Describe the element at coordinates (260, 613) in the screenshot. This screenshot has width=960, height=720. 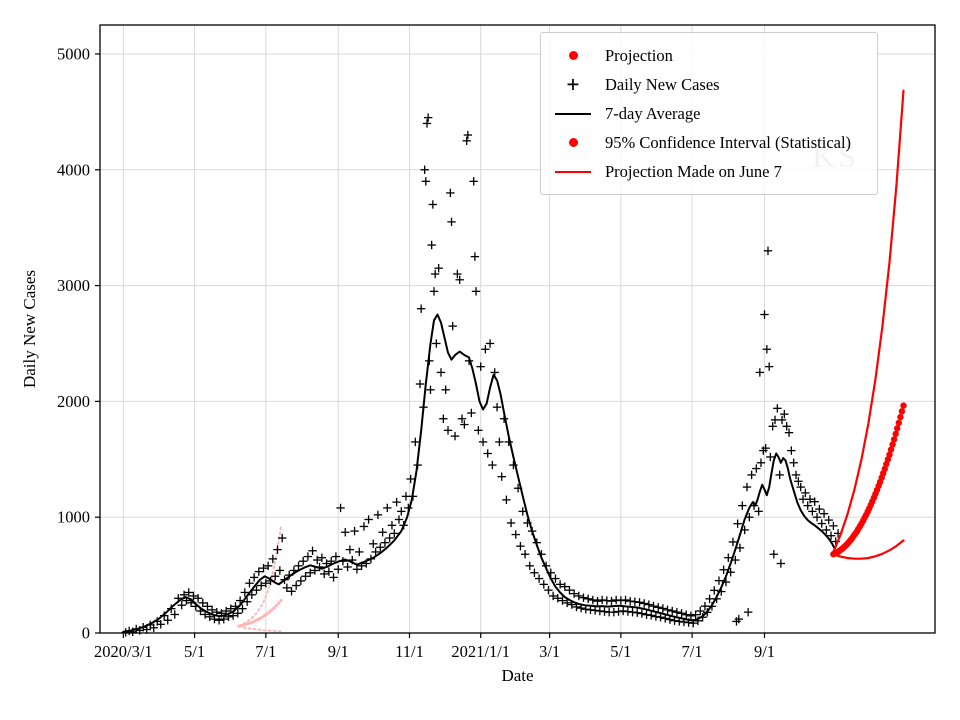
I see `june7-median-dots` at that location.